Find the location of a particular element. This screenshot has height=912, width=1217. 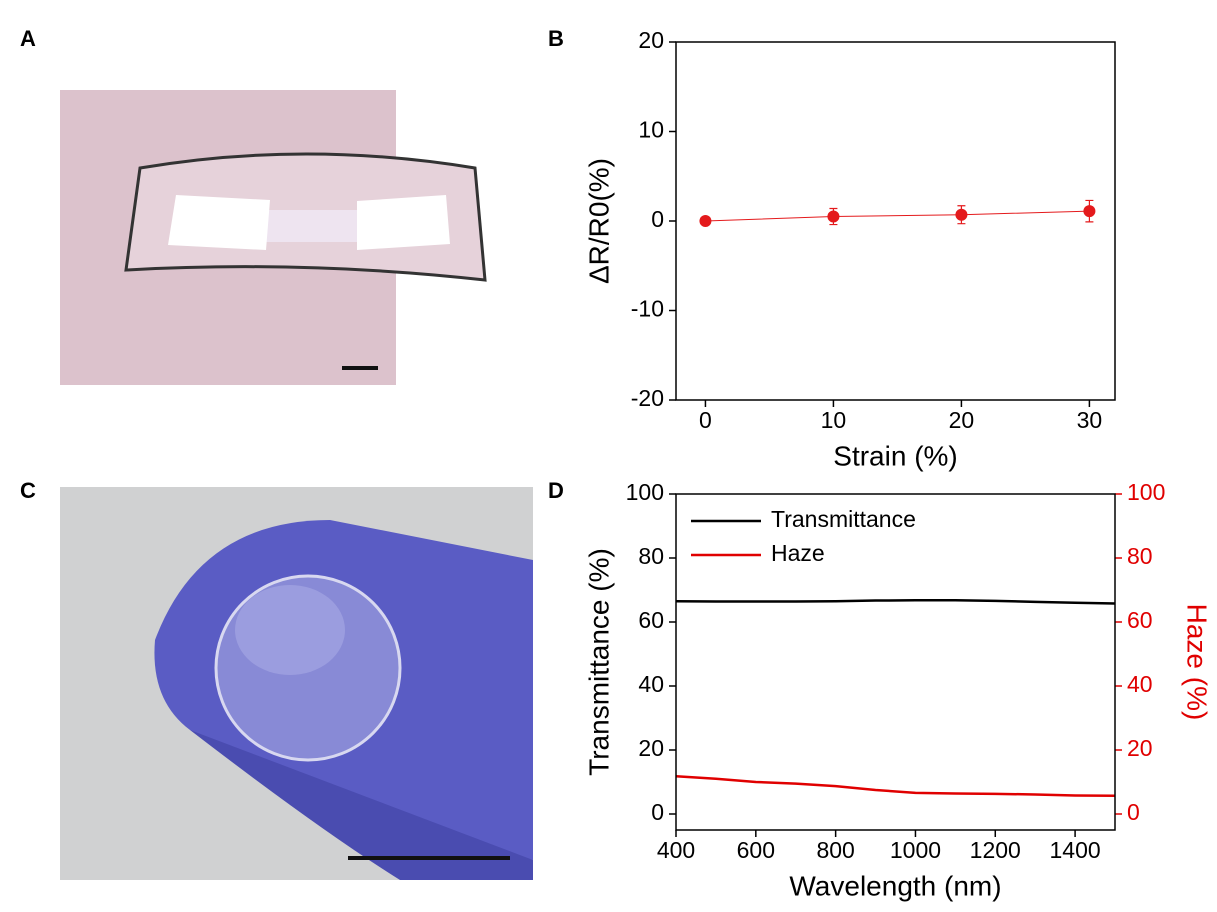

x-tick-label: 10 is located at coordinates (834, 420).